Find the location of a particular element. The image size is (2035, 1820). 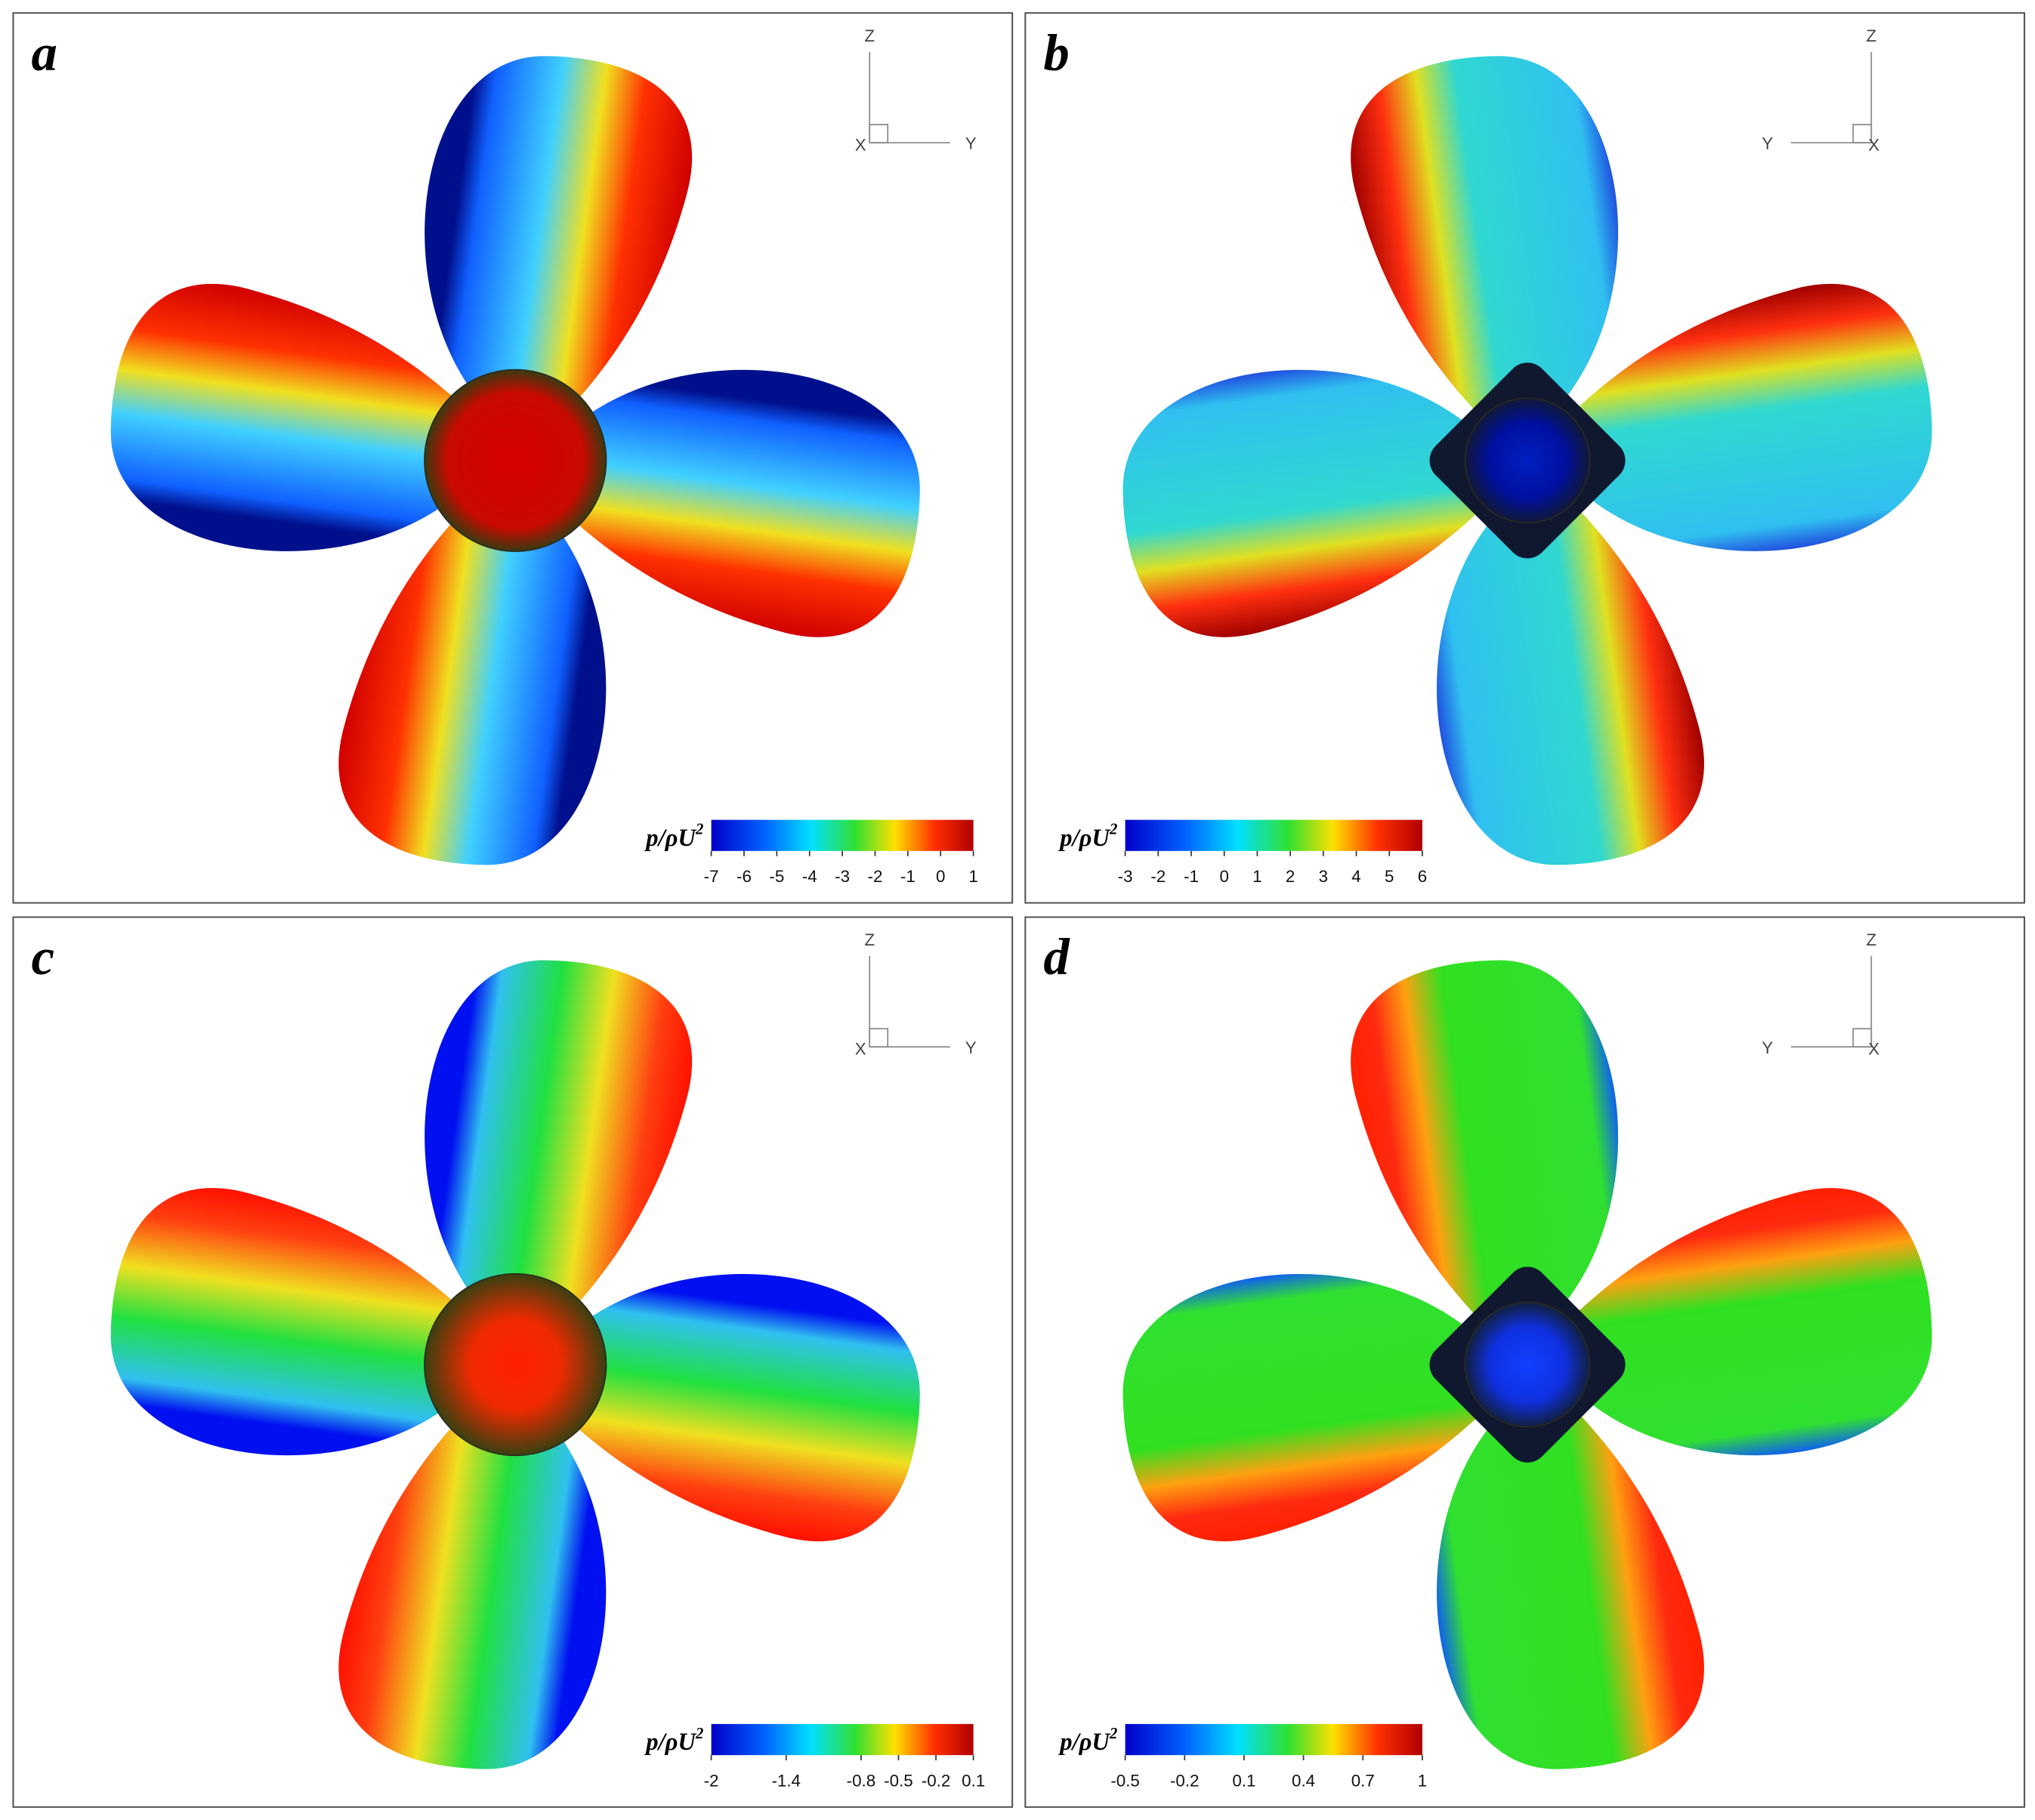

colorbar-tick-label: 6 is located at coordinates (1422, 876).